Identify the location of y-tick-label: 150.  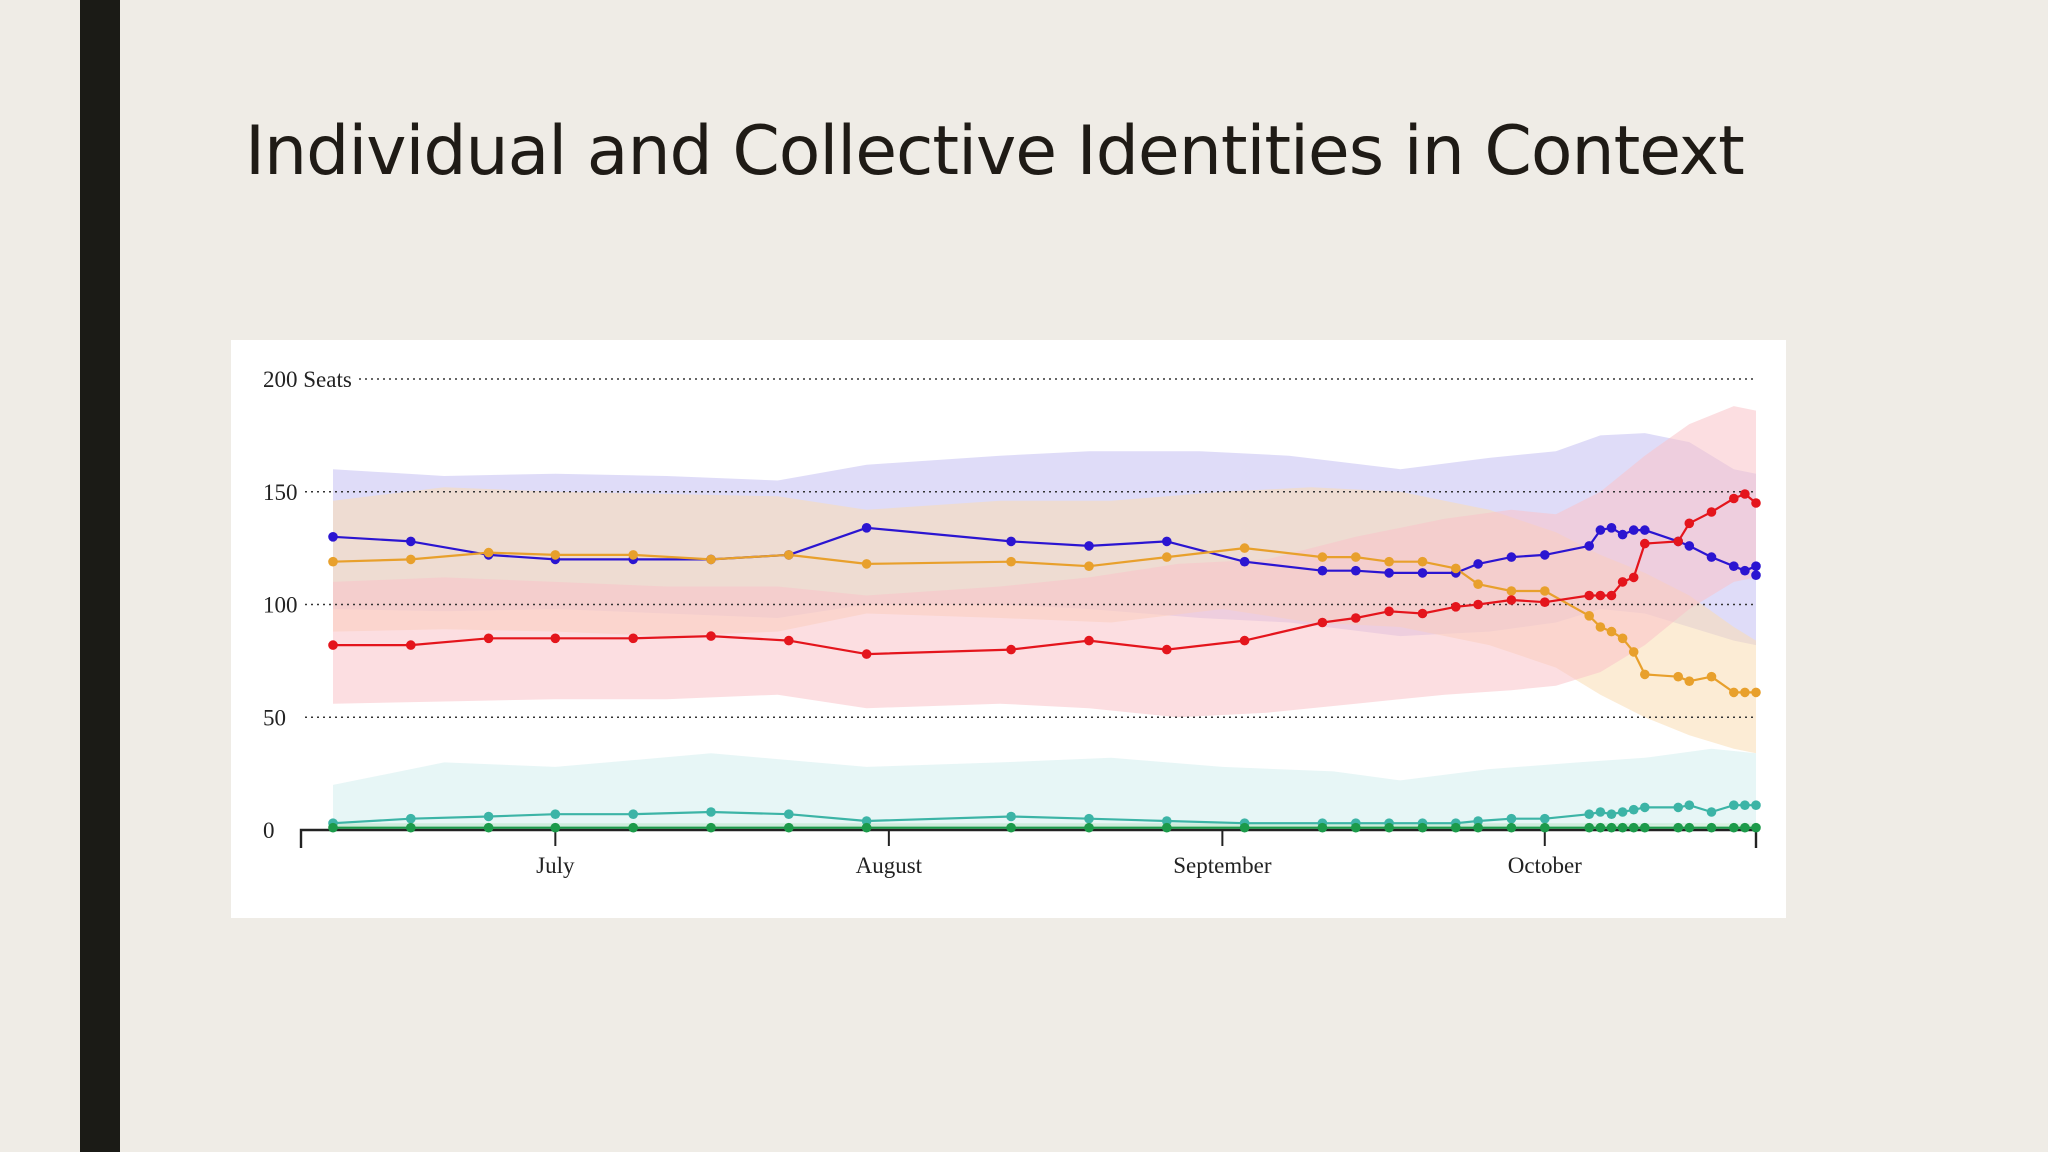
(280, 492).